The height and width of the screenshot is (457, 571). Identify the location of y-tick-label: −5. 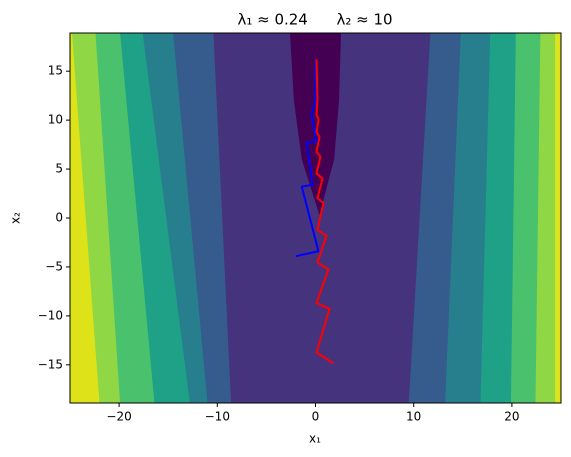
(54, 266).